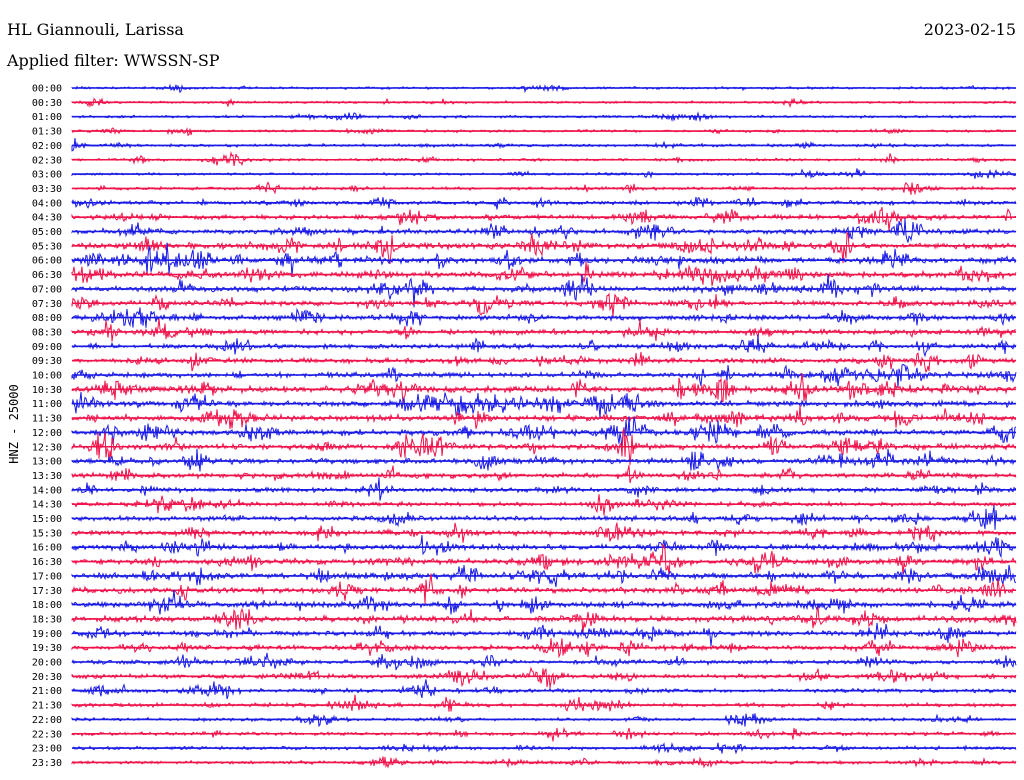 The image size is (1024, 780). I want to click on tick-label: 17:30, so click(47, 591).